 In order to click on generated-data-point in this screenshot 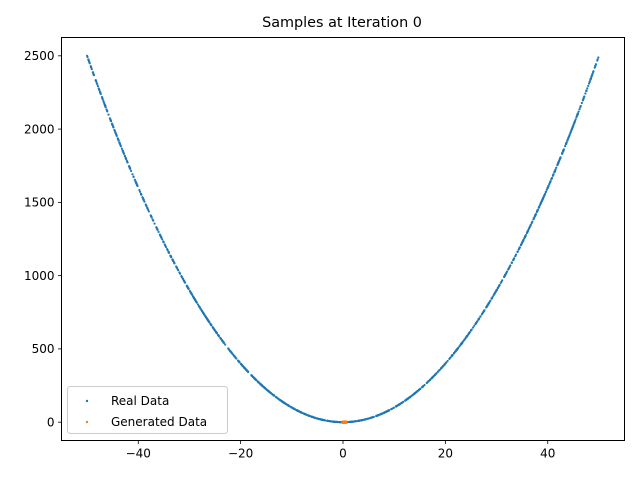, I will do `click(343, 422)`.